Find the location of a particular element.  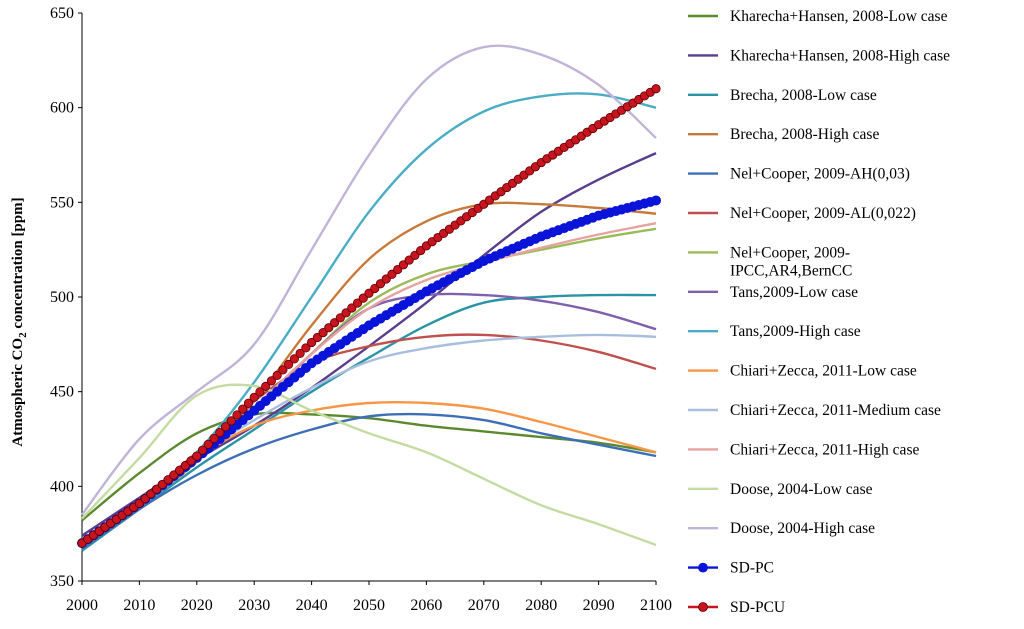

legend-item: Chiari+Zecca, 2011-Medium case is located at coordinates (814, 410).